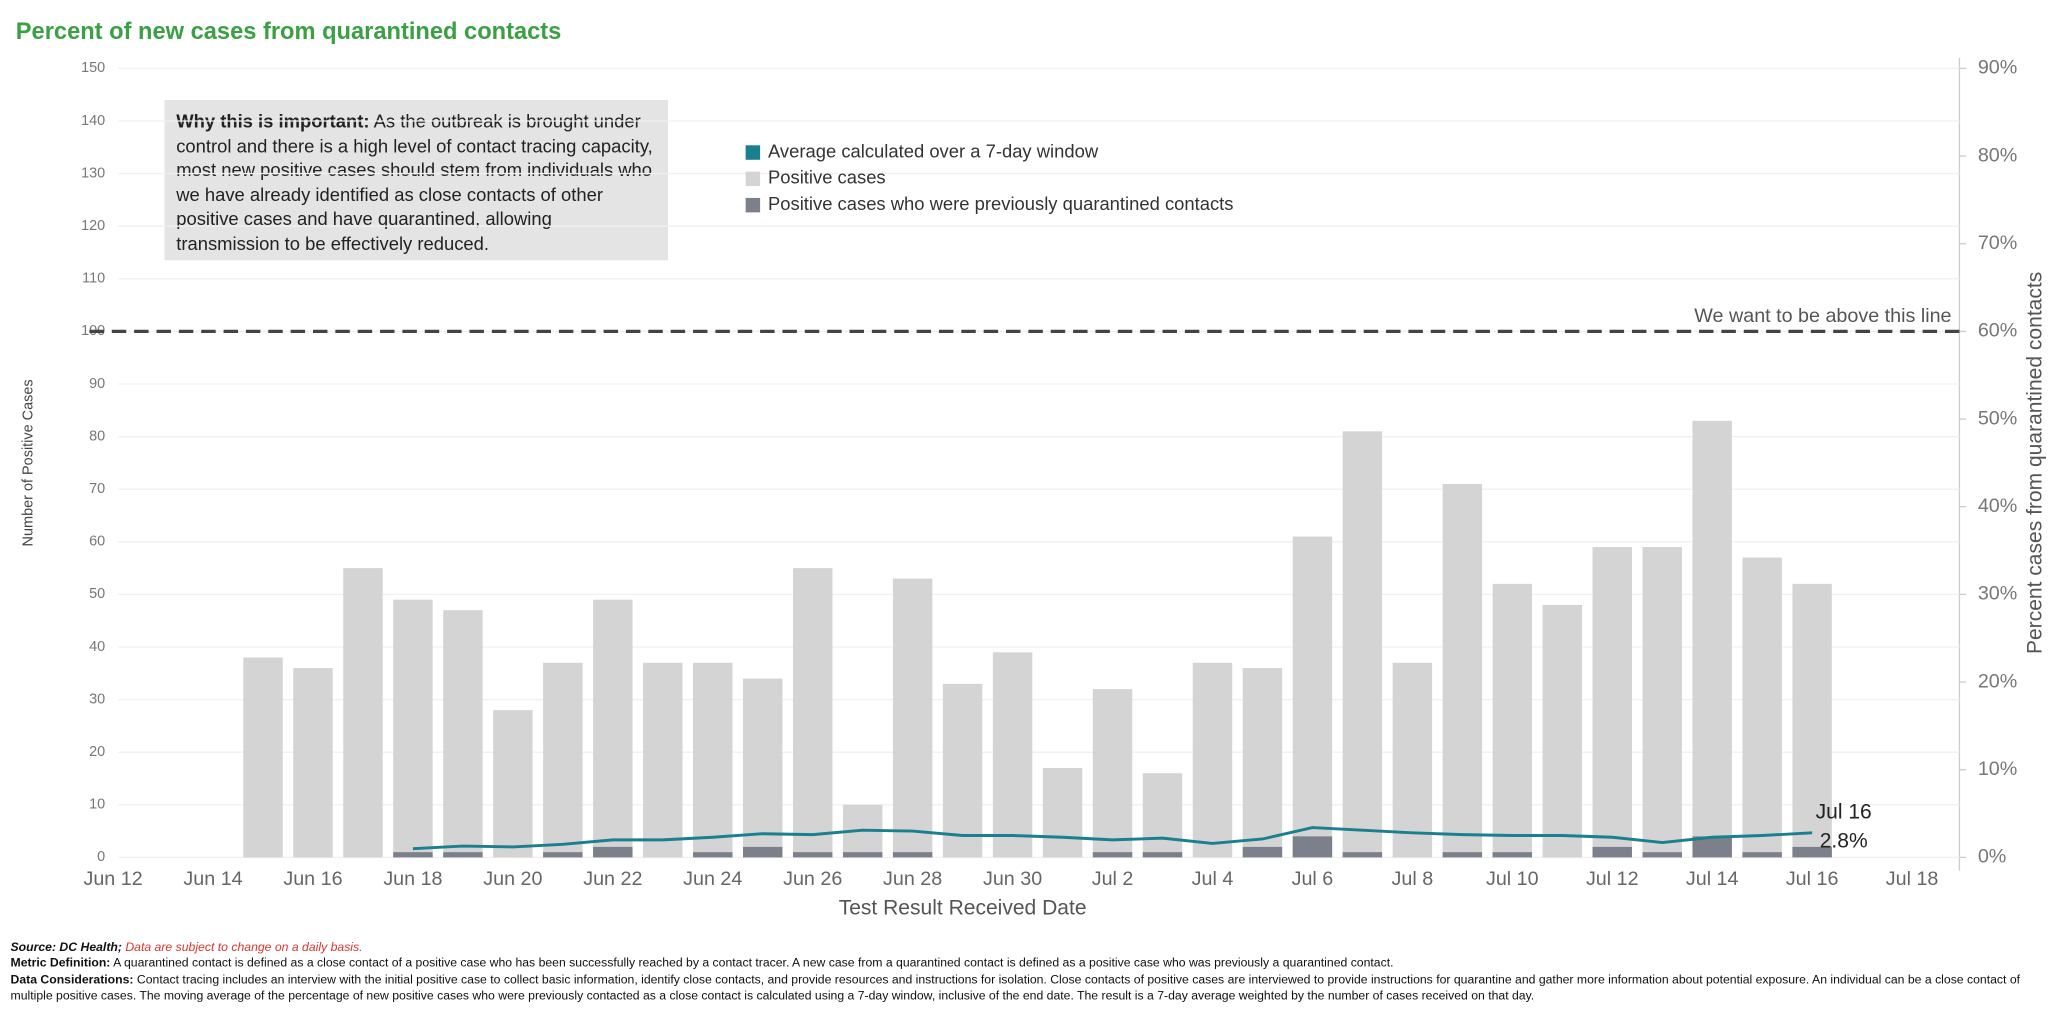 Image resolution: width=2062 pixels, height=1031 pixels. Describe the element at coordinates (812, 879) in the screenshot. I see `x-tick-label: Jun 26` at that location.